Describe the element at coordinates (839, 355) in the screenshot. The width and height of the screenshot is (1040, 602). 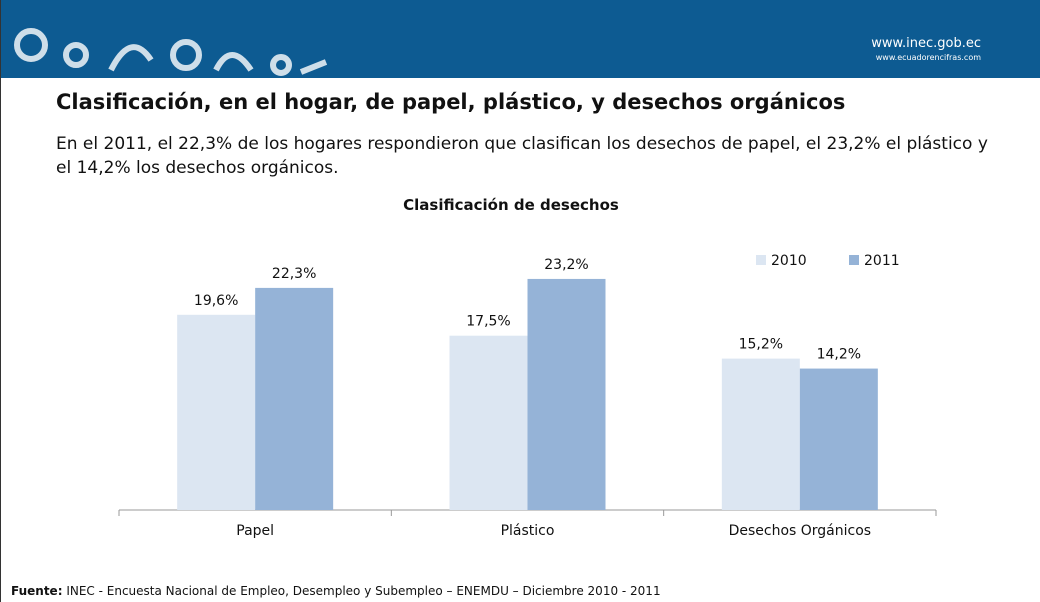
I see `value-label: 14,2%` at that location.